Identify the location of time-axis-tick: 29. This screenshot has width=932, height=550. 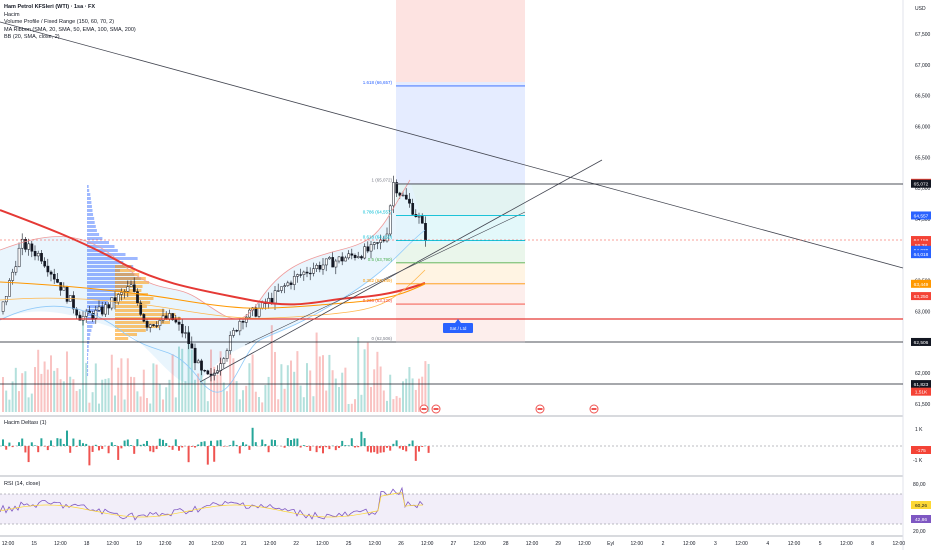
(558, 544).